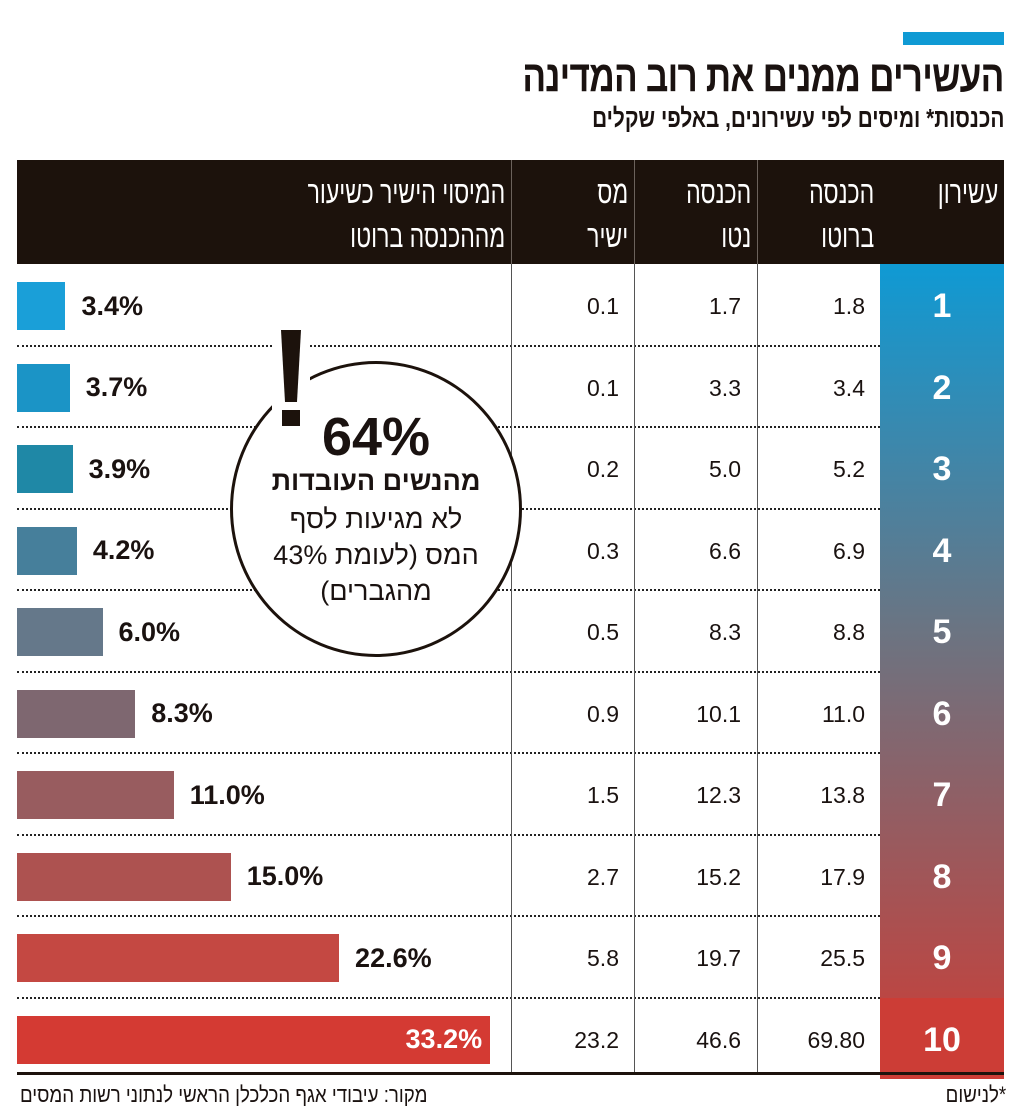  Describe the element at coordinates (510, 387) in the screenshot. I see `table-row: 2 3.4 3.3 0.1 3.7%` at that location.